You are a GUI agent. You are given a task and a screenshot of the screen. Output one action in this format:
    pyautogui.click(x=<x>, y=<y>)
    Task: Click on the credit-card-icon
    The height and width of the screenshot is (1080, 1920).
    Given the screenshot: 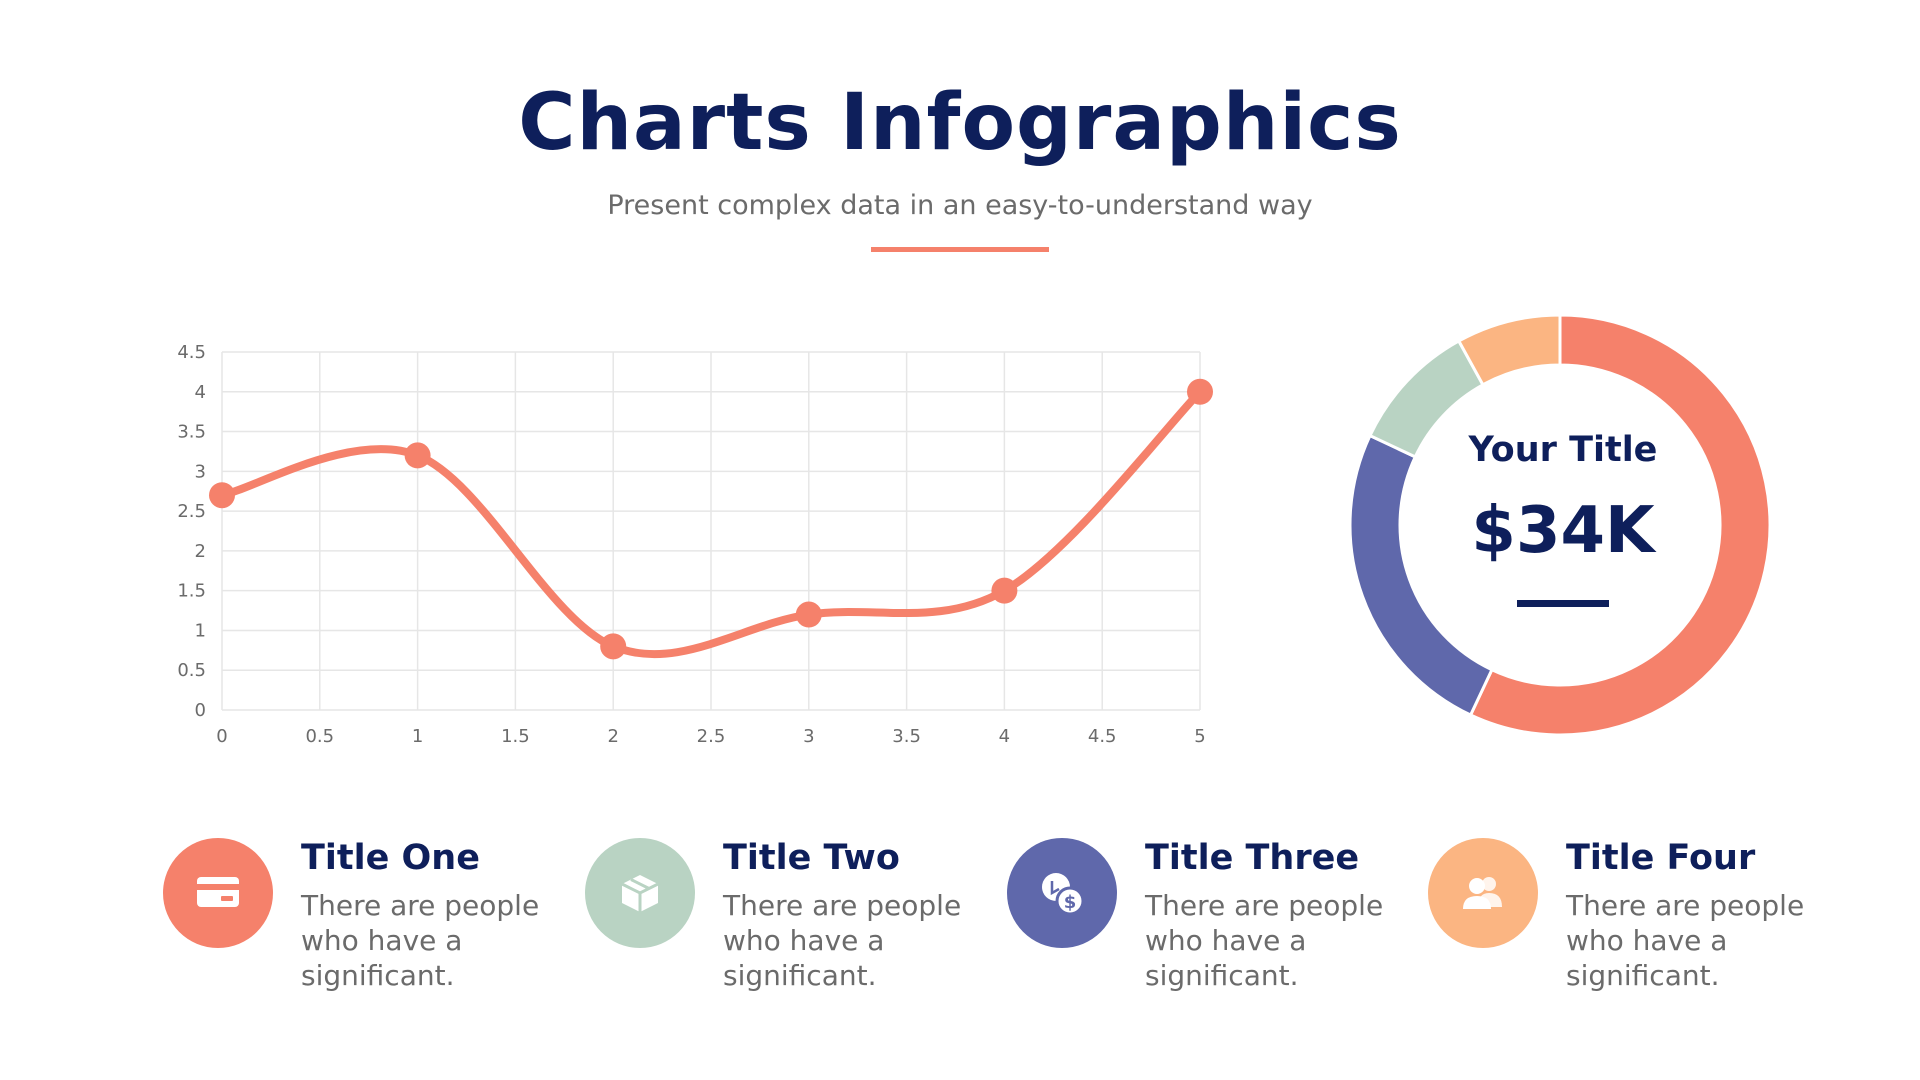 What is the action you would take?
    pyautogui.click(x=218, y=892)
    